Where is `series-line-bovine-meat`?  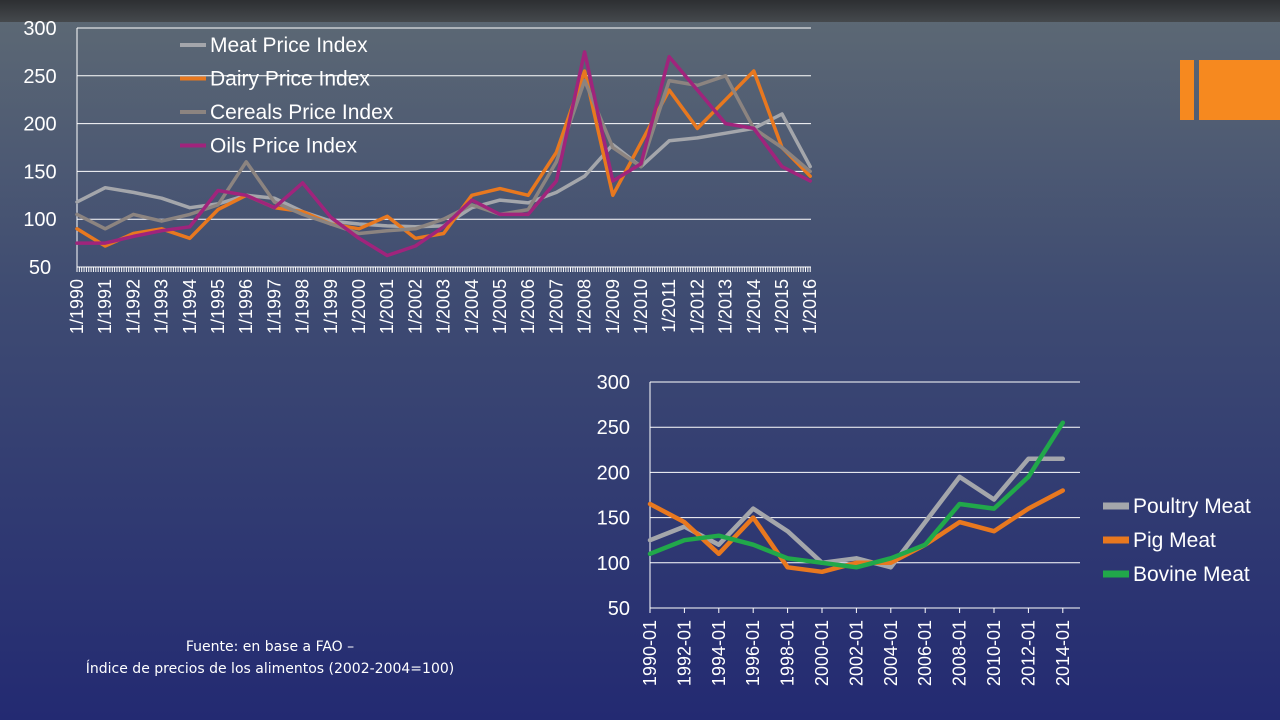
series-line-bovine-meat is located at coordinates (856, 495).